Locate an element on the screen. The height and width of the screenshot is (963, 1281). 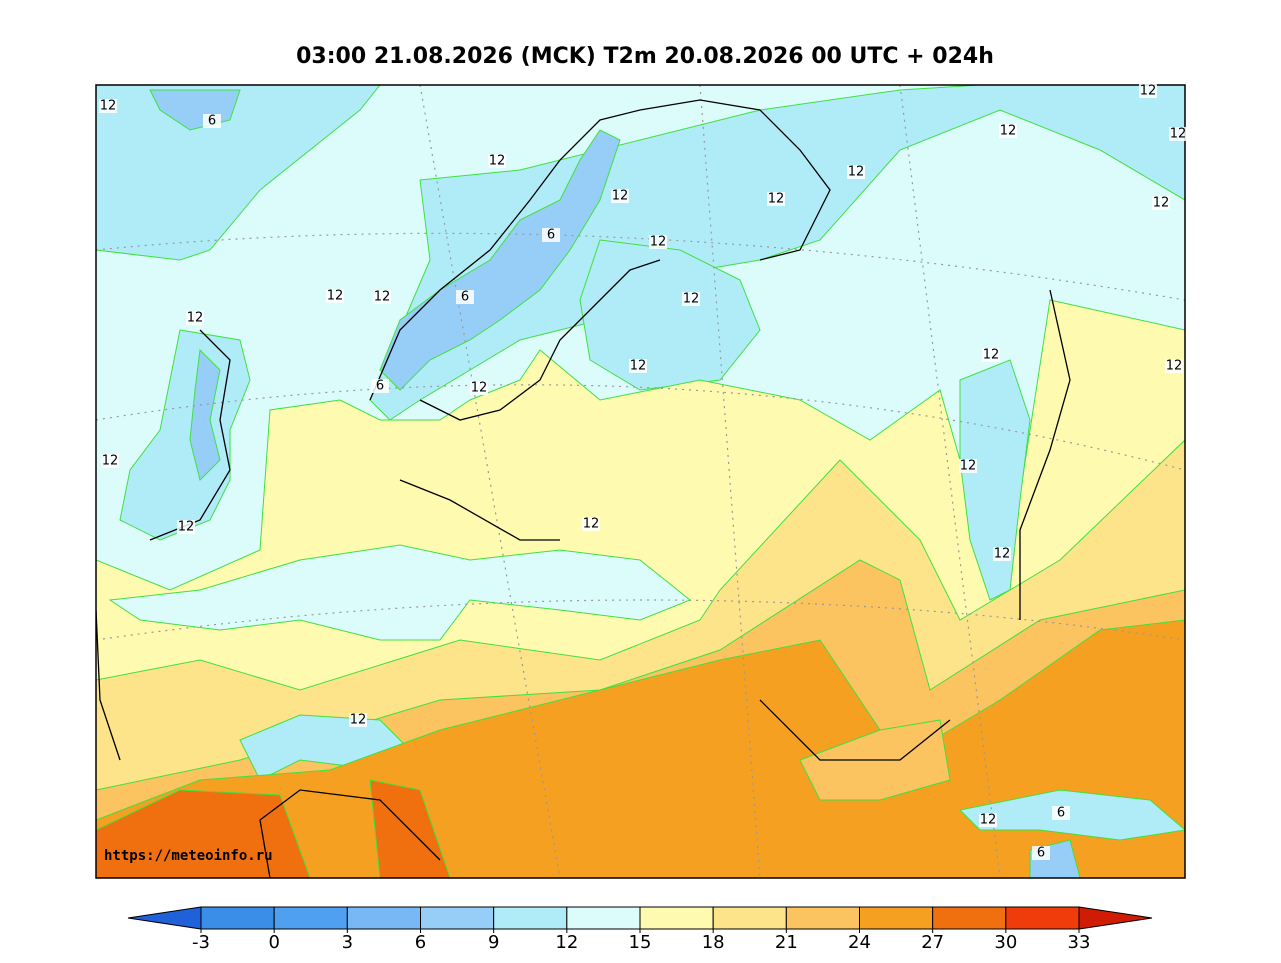
colorbar-tick-label: 6 is located at coordinates (420, 942).